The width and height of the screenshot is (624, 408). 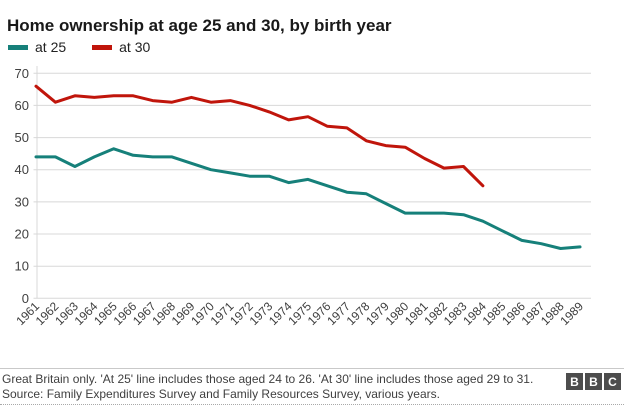 I want to click on bottom-dotted-divider, so click(x=312, y=404).